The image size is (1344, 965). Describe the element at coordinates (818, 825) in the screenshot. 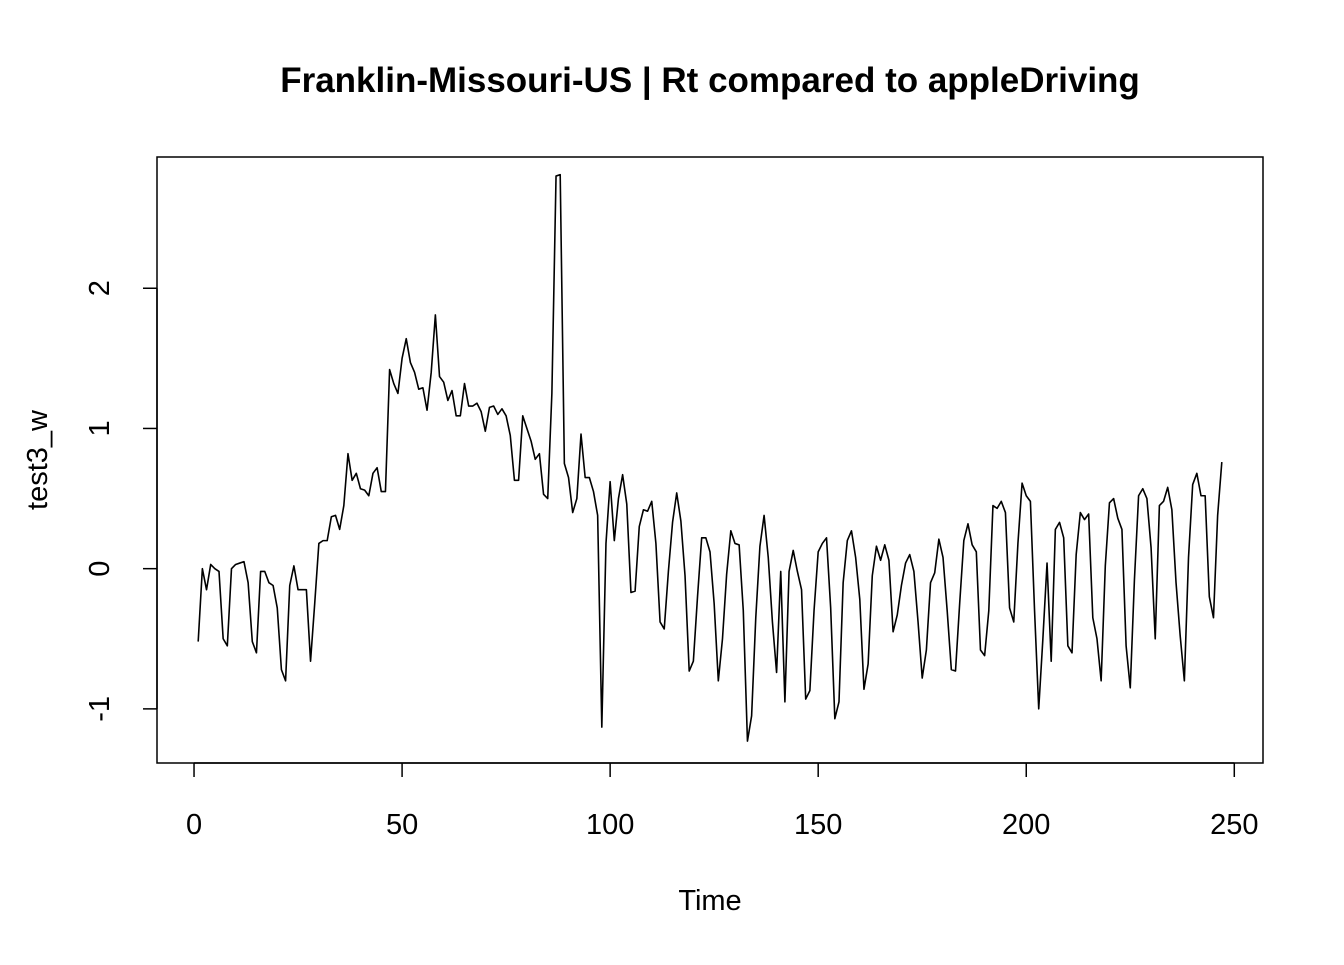

I see `x-tick-label: 150` at that location.